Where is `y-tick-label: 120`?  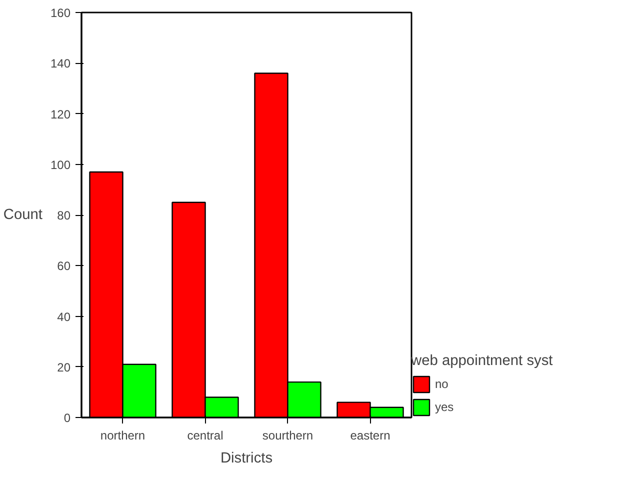
y-tick-label: 120 is located at coordinates (60, 114).